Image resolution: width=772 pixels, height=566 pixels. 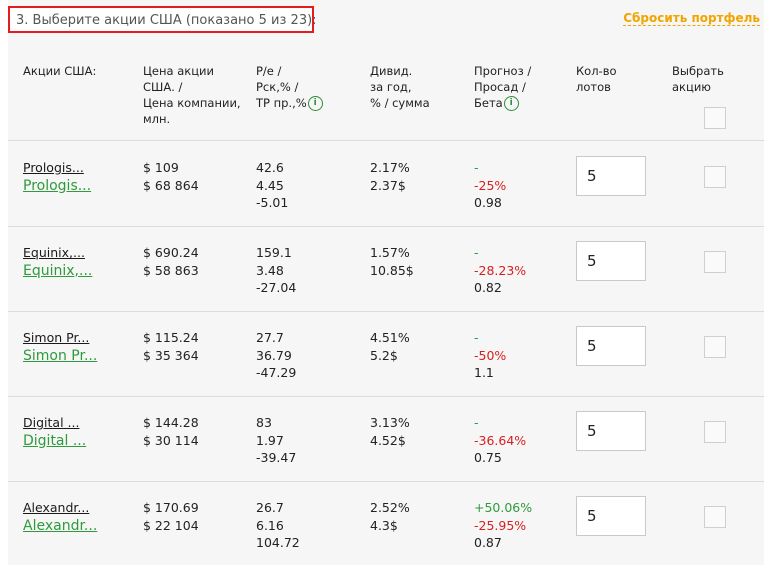 I want to click on header-forecast: Прогноз / Просад / Бета i, so click(x=503, y=87).